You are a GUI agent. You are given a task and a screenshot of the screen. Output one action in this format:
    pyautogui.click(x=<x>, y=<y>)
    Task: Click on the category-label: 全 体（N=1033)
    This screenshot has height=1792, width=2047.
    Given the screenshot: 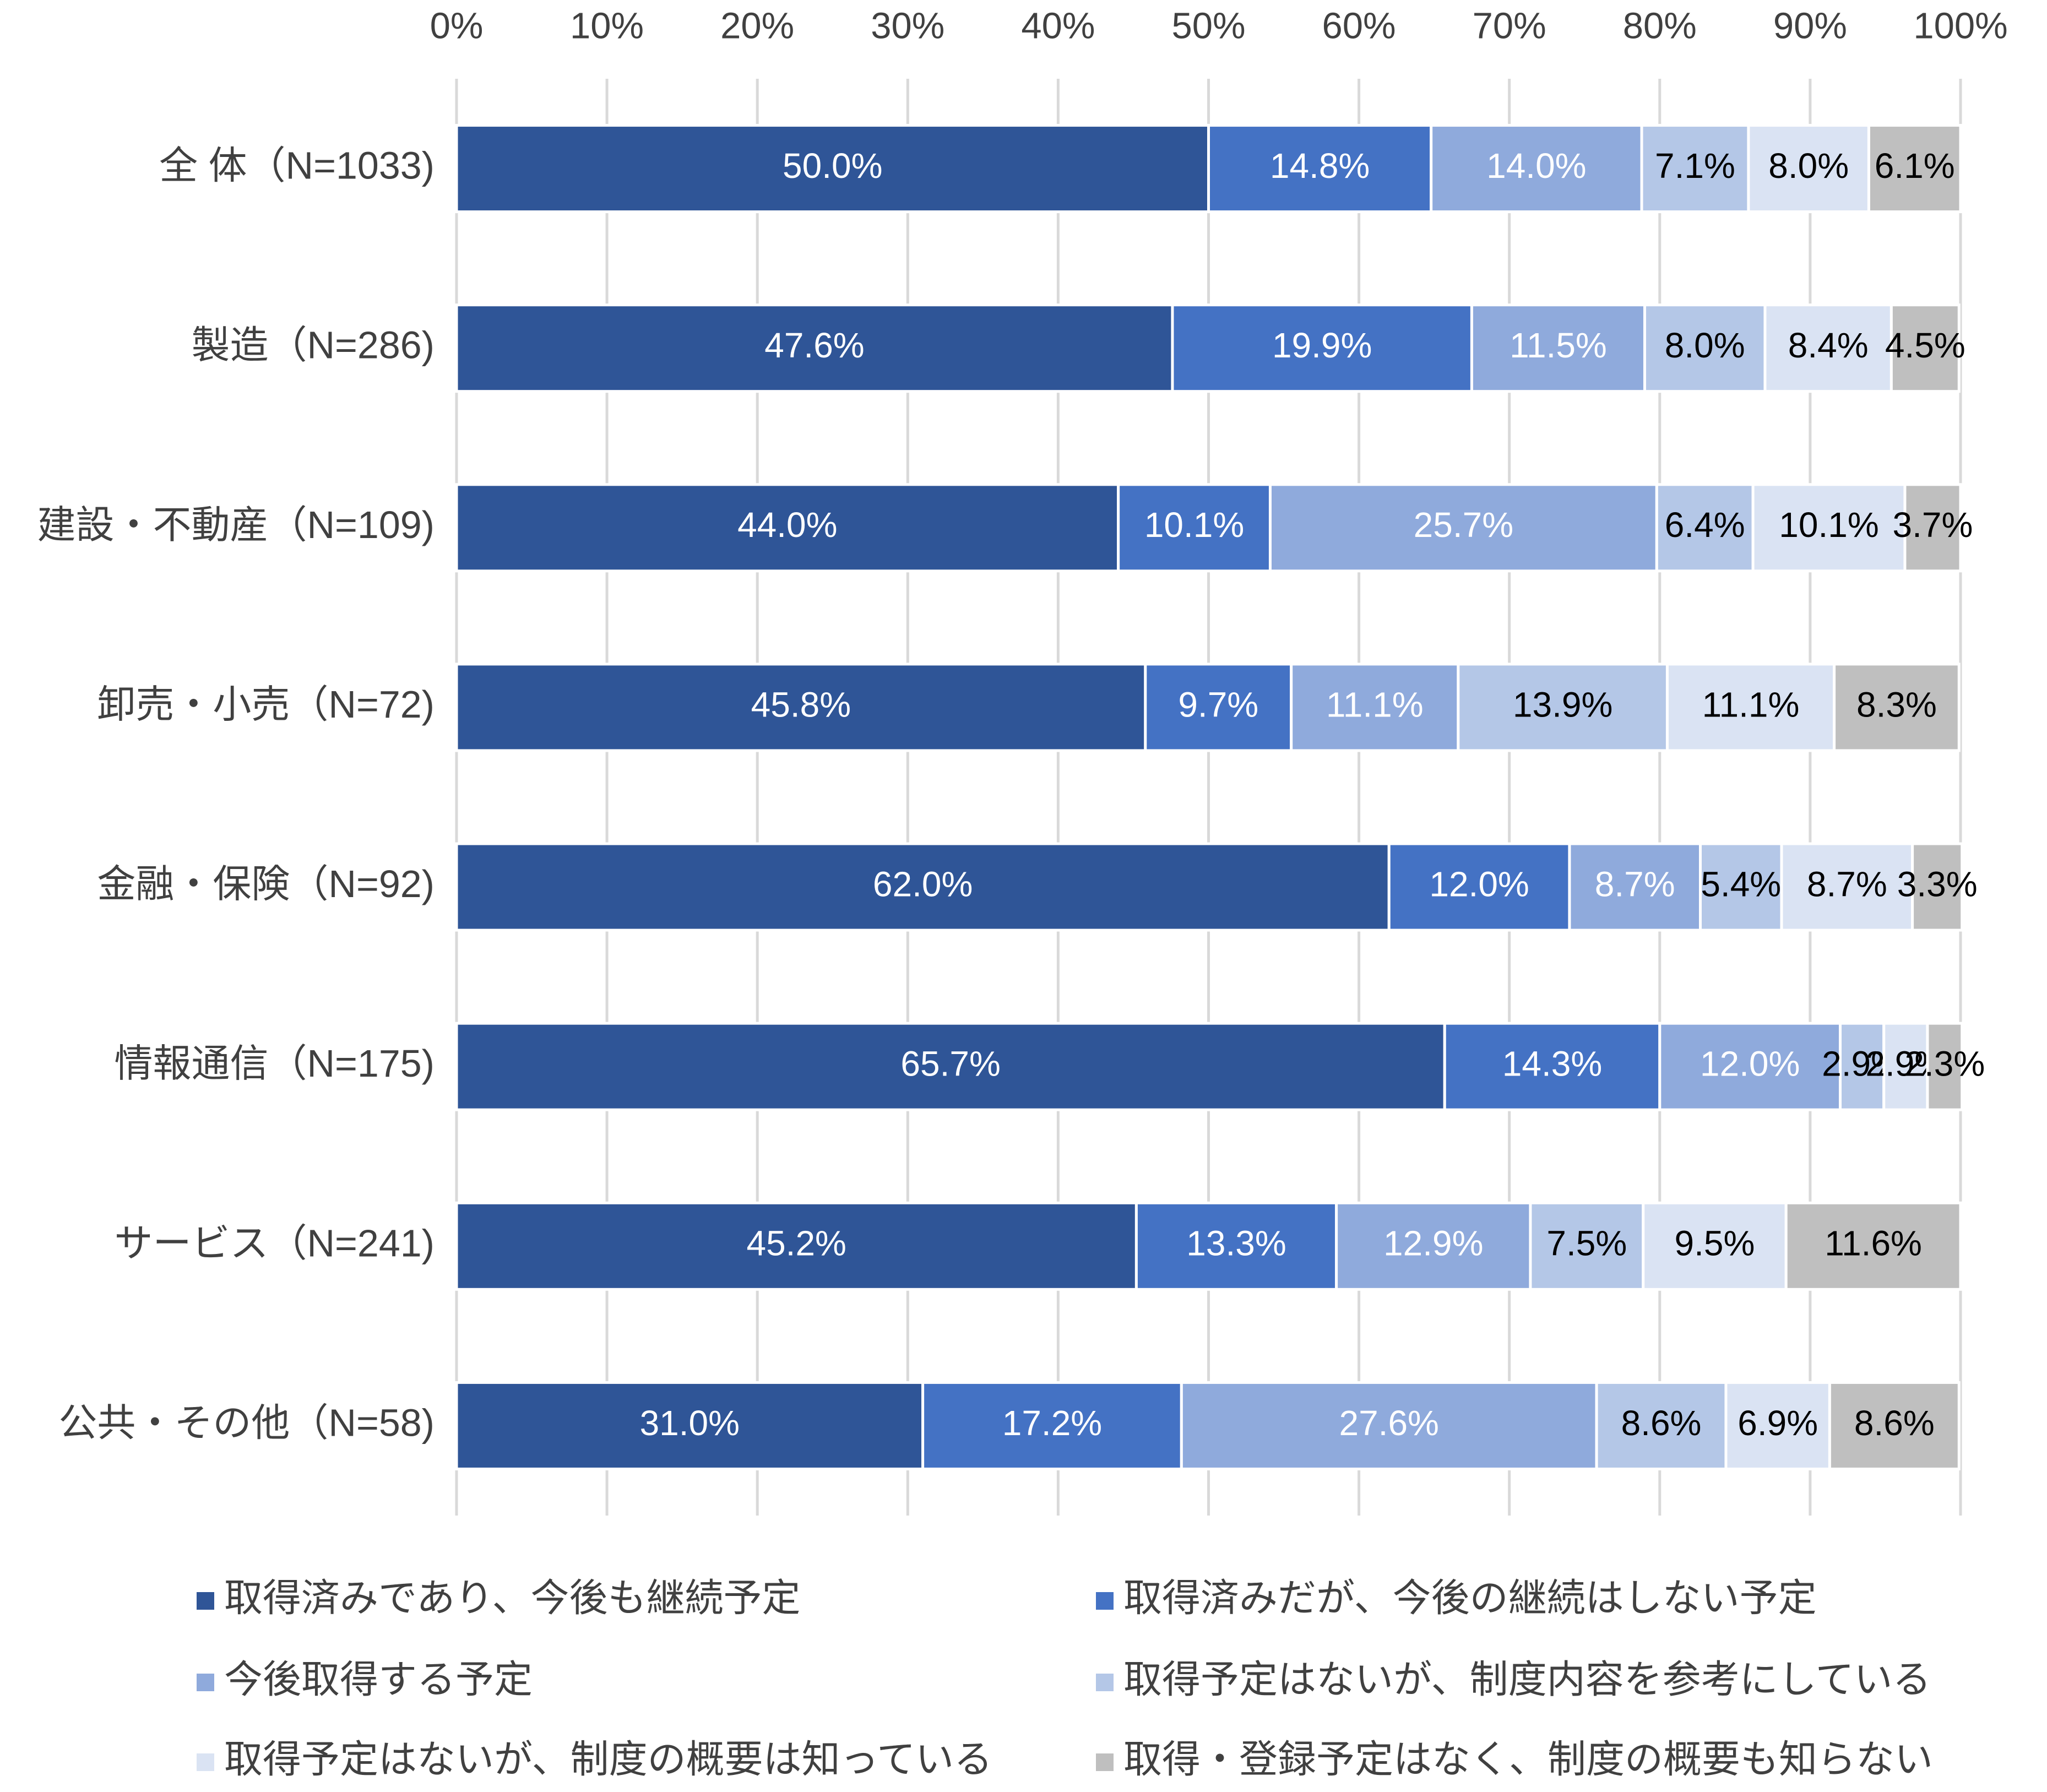 What is the action you would take?
    pyautogui.click(x=297, y=166)
    